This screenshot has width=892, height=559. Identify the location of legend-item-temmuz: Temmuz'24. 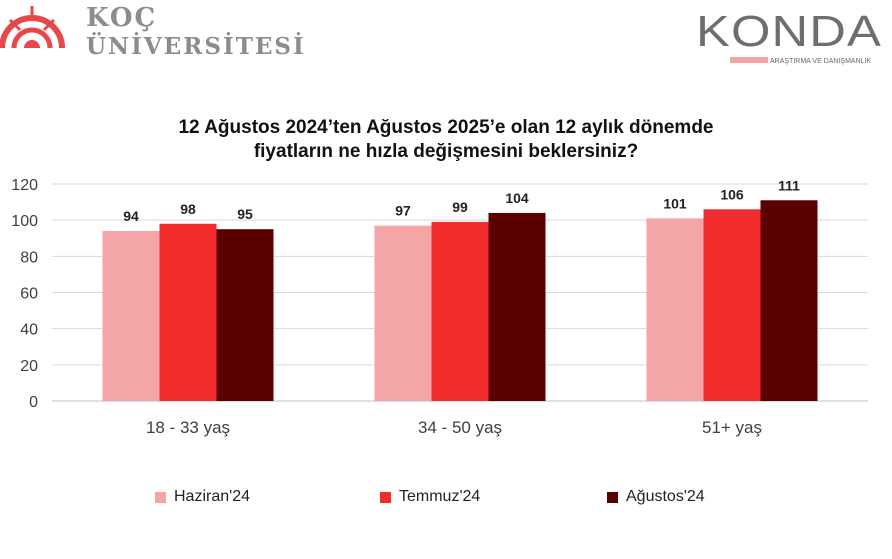
(430, 497).